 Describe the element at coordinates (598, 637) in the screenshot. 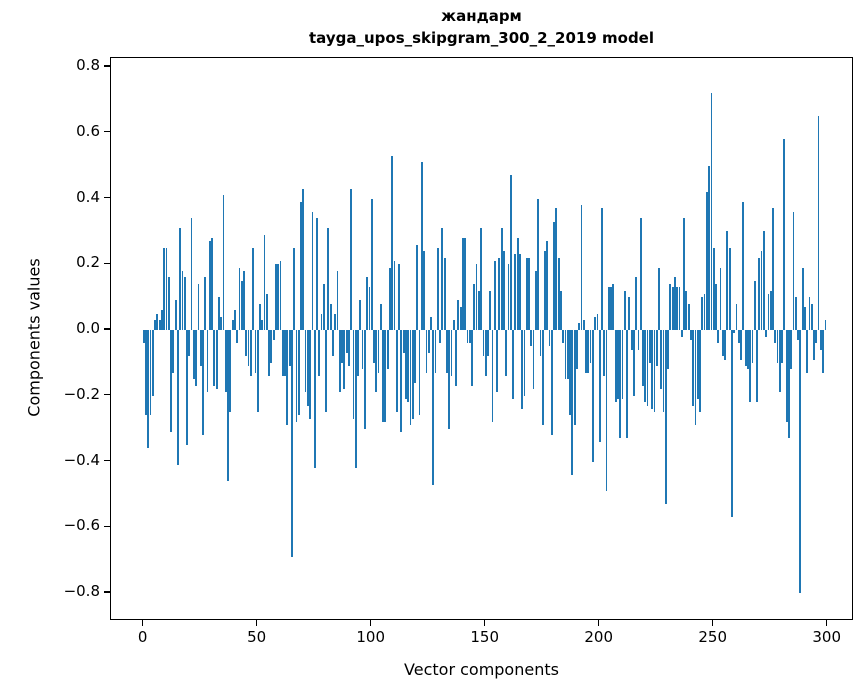

I see `x-tick-label: 200` at that location.